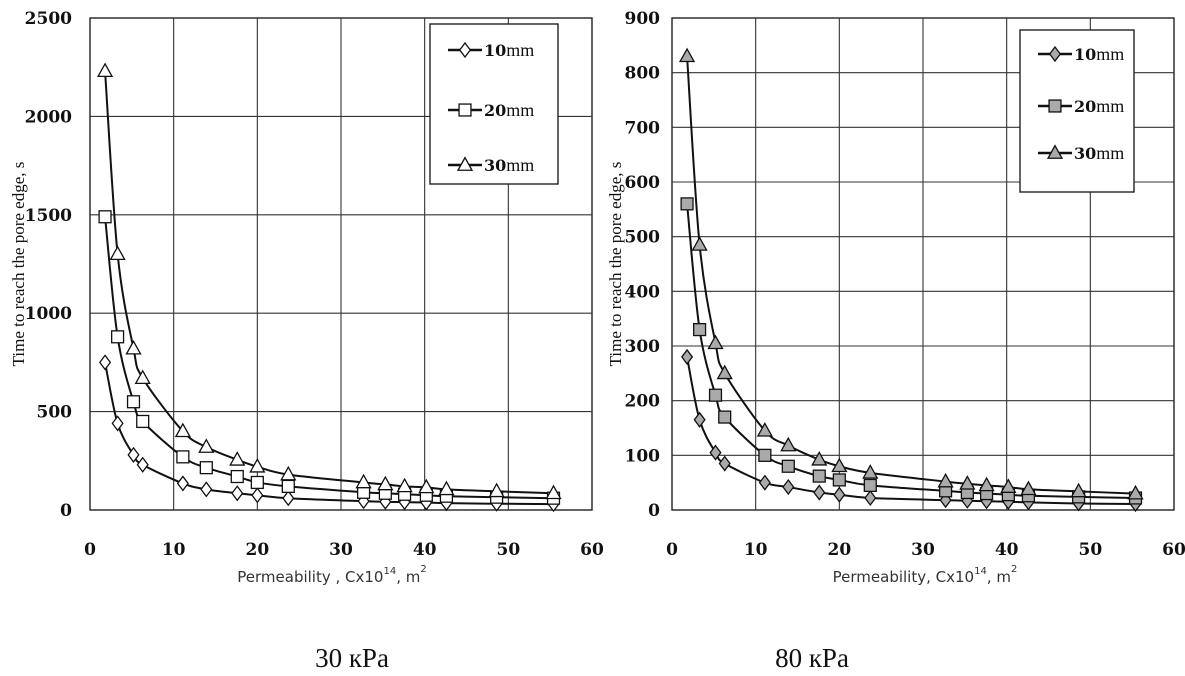  Describe the element at coordinates (643, 347) in the screenshot. I see `y-tick-label: 300` at that location.